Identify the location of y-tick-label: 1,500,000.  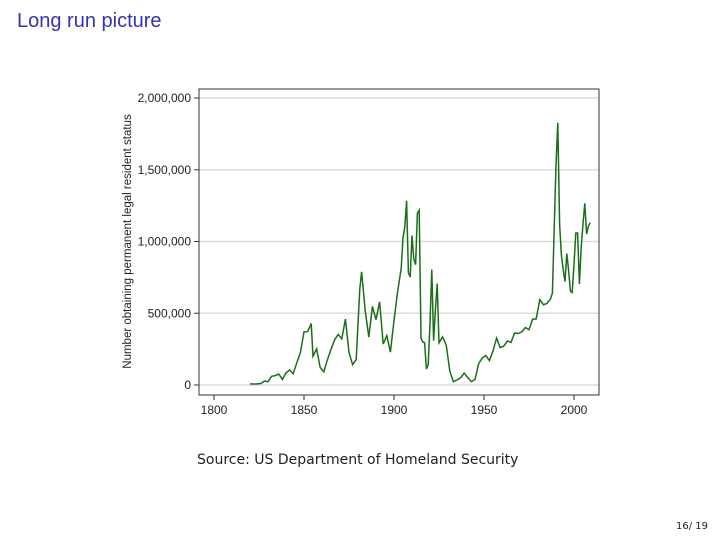
(165, 170).